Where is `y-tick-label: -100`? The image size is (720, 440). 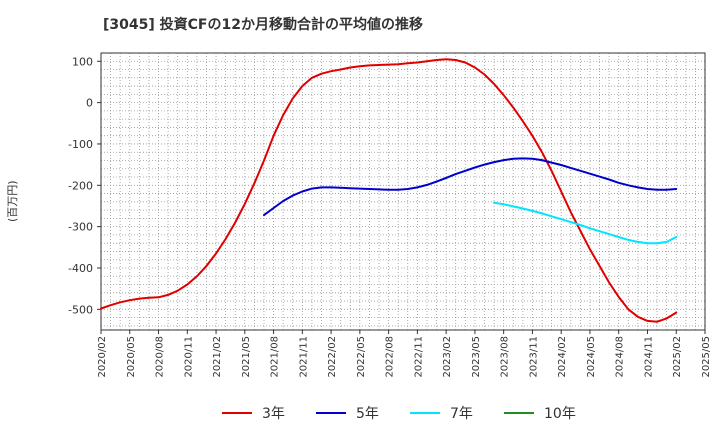
y-tick-label: -100 is located at coordinates (80, 144).